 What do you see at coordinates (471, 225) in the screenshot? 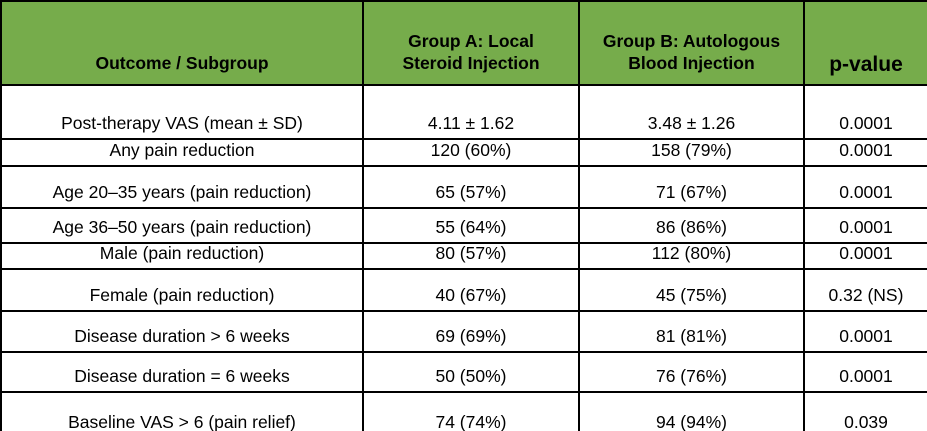
I see `group-a-value: 55 (64%)` at bounding box center [471, 225].